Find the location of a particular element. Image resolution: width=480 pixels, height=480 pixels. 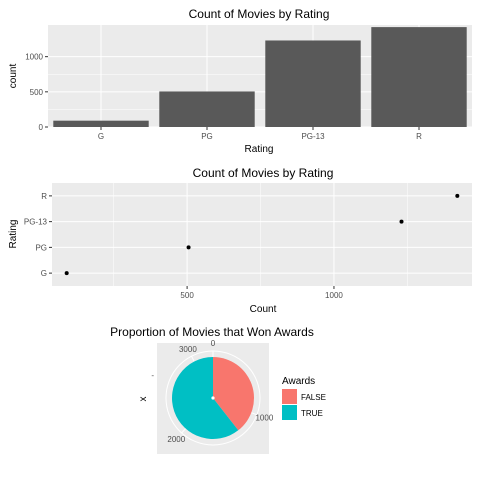

pie-chart-y-axis-title: x is located at coordinates (143, 399).